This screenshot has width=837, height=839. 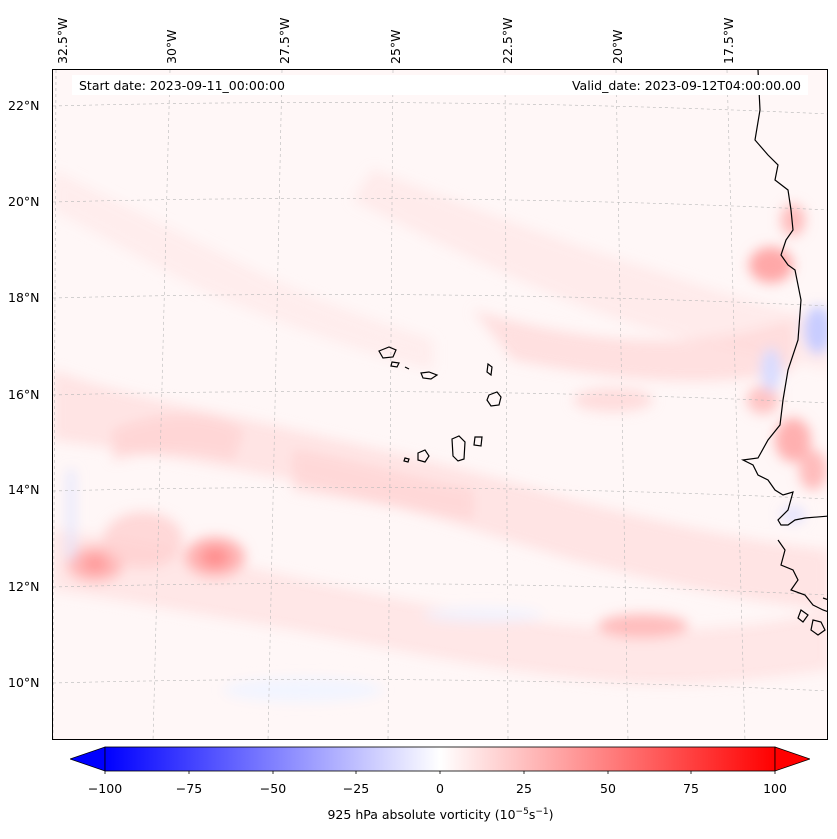 I want to click on colorbar-label-end: ), so click(x=551, y=815).